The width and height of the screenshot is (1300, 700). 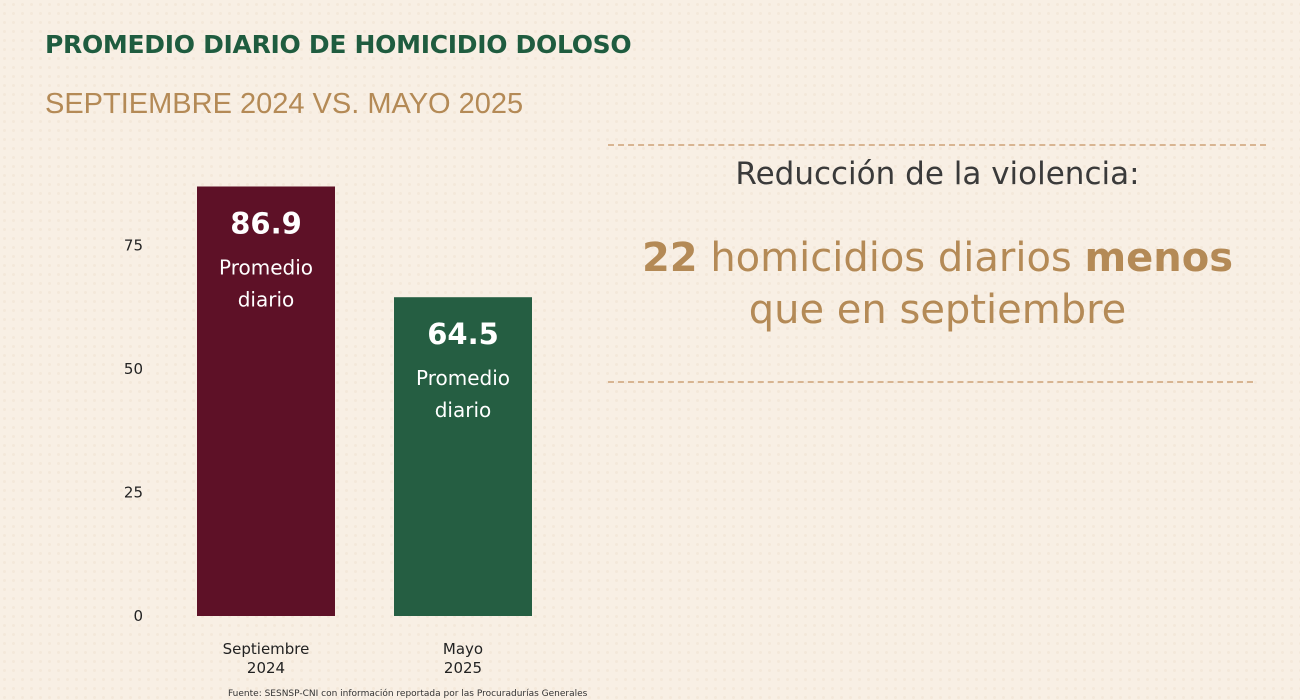 What do you see at coordinates (133, 492) in the screenshot?
I see `y-tick-label: 25` at bounding box center [133, 492].